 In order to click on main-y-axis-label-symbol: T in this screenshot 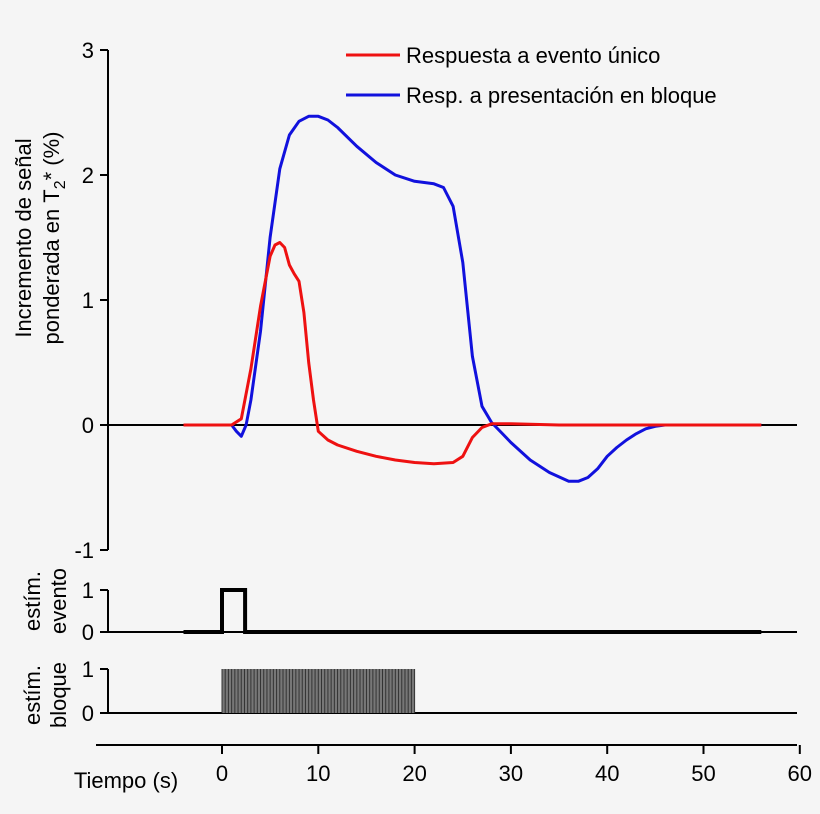, I will do `click(51, 195)`.